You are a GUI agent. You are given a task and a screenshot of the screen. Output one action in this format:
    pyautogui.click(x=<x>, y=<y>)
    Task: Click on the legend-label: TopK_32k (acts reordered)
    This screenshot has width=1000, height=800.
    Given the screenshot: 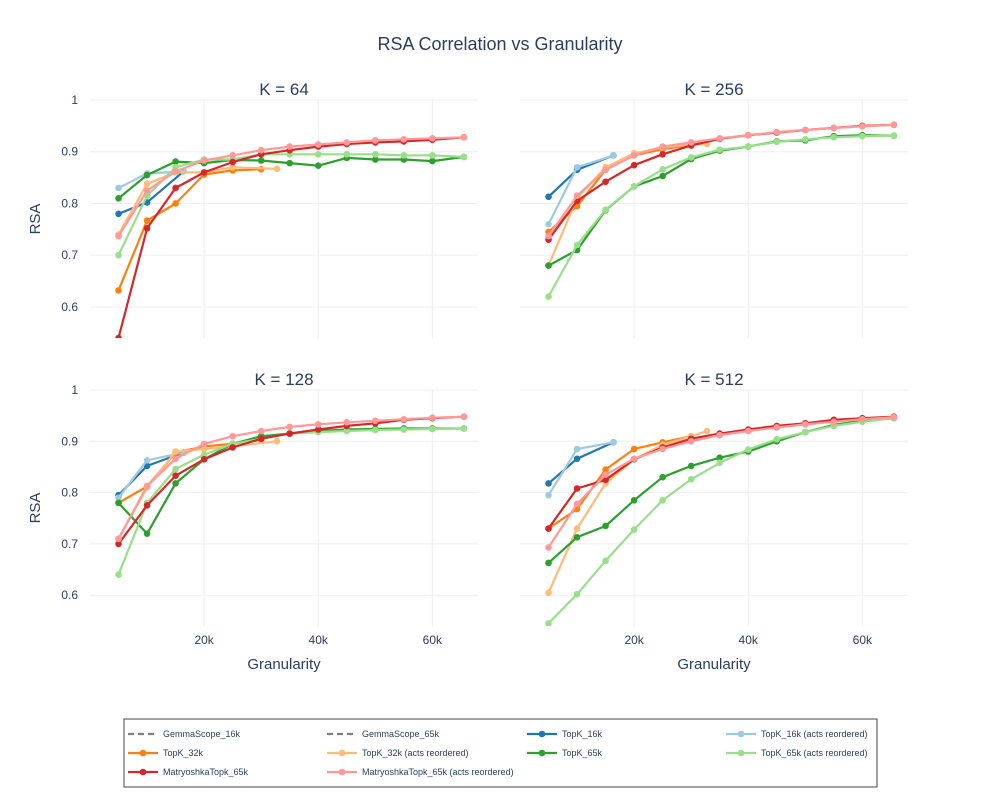 What is the action you would take?
    pyautogui.click(x=415, y=753)
    